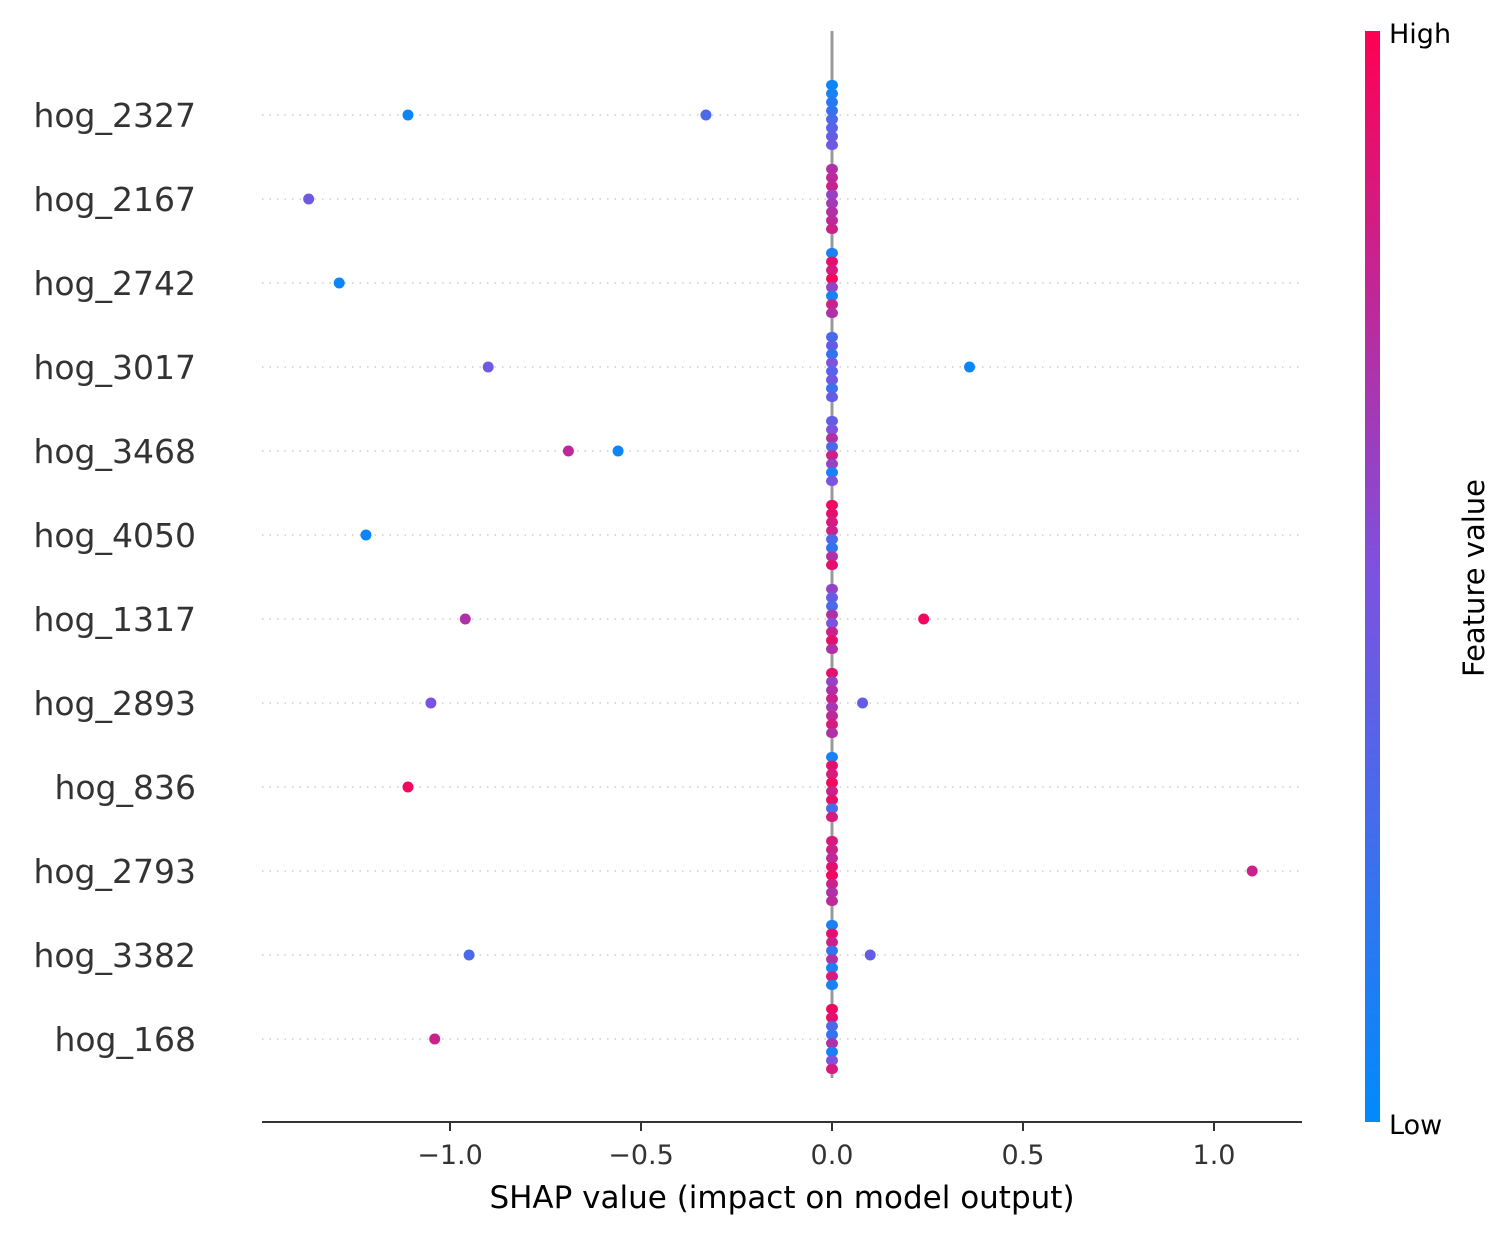 The image size is (1512, 1236). I want to click on feature-label: hog_3468, so click(114, 451).